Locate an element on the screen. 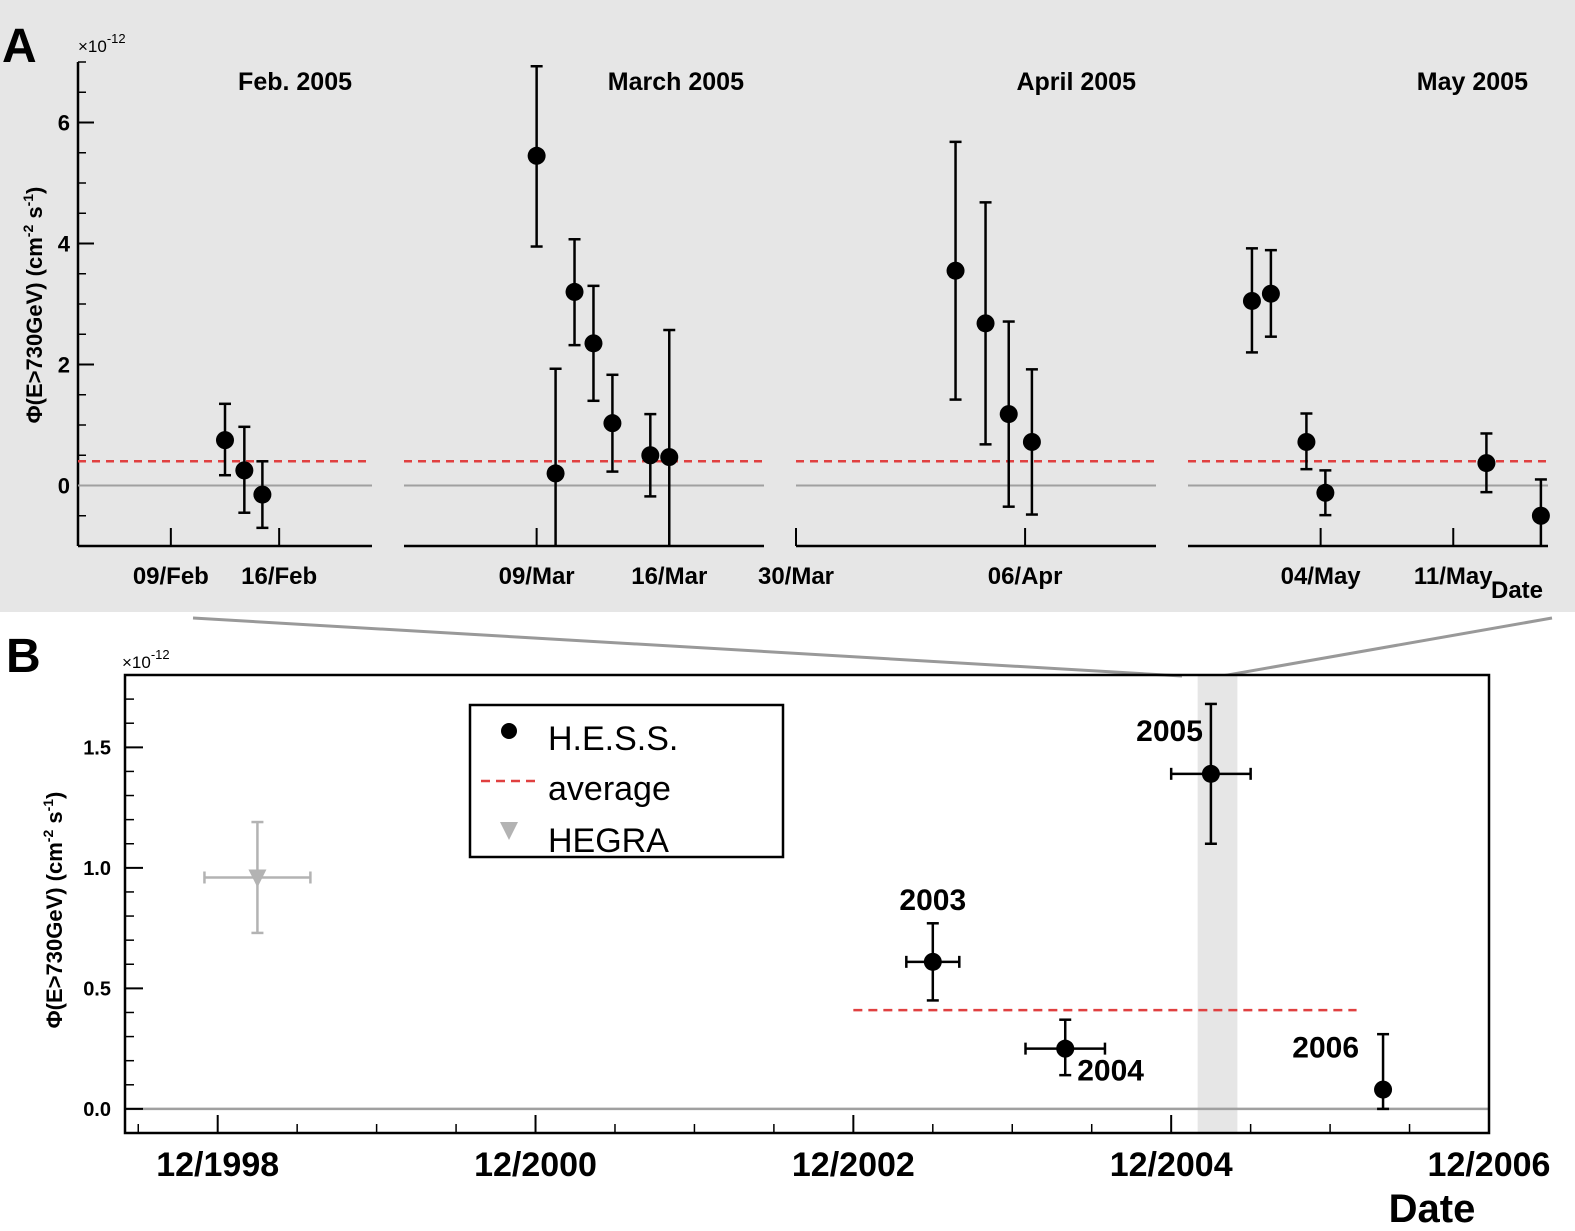 Image resolution: width=1575 pixels, height=1231 pixels. panel-b-x-tick-label: 12/2002 is located at coordinates (853, 1165).